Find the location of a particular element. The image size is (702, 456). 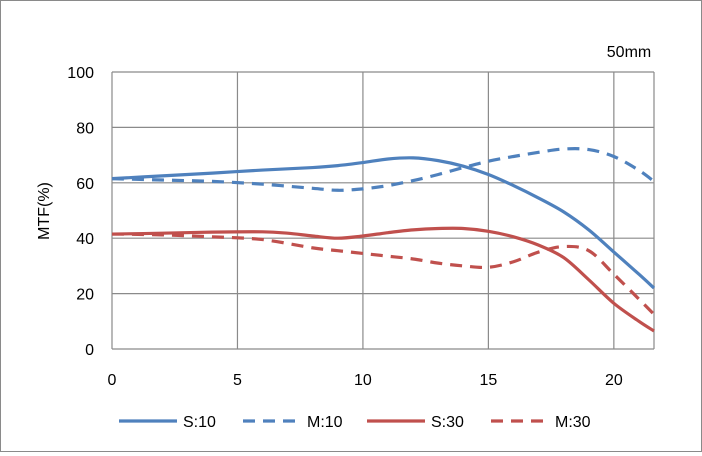

x-tick-label: 20 is located at coordinates (614, 380).